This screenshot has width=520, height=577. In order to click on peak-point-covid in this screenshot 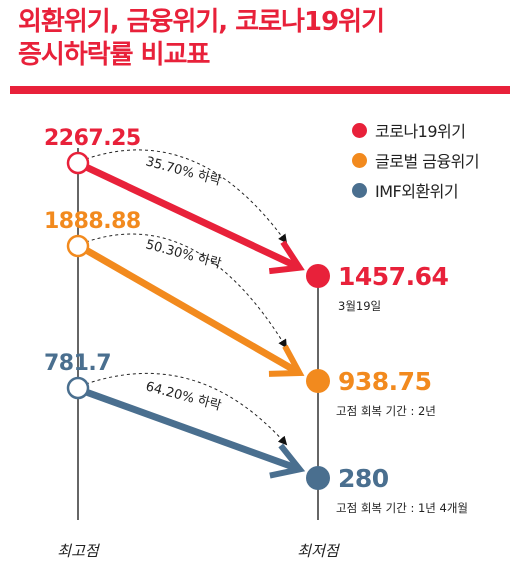, I will do `click(78, 163)`.